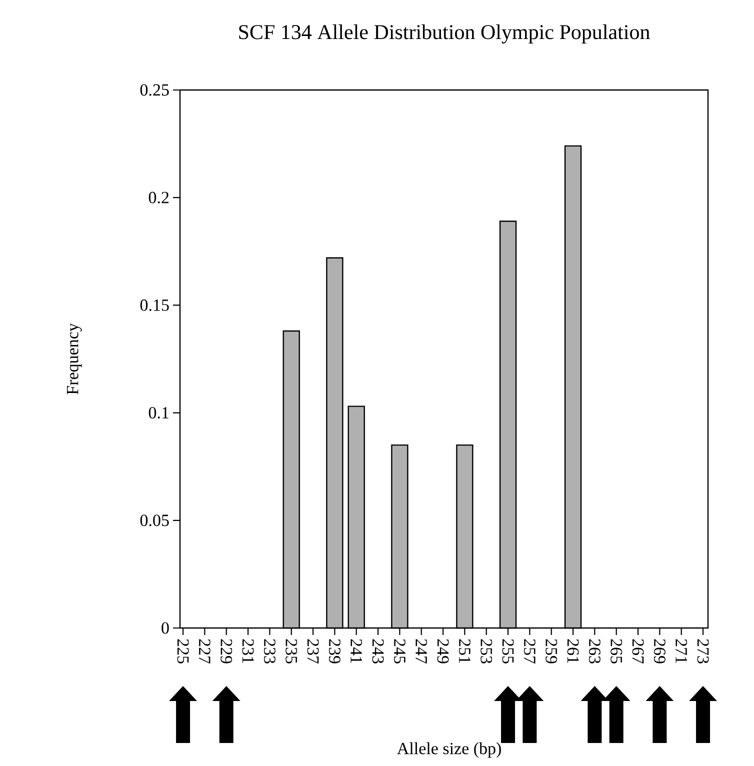 The width and height of the screenshot is (754, 766). I want to click on y-axis-title: Frequency, so click(74, 358).